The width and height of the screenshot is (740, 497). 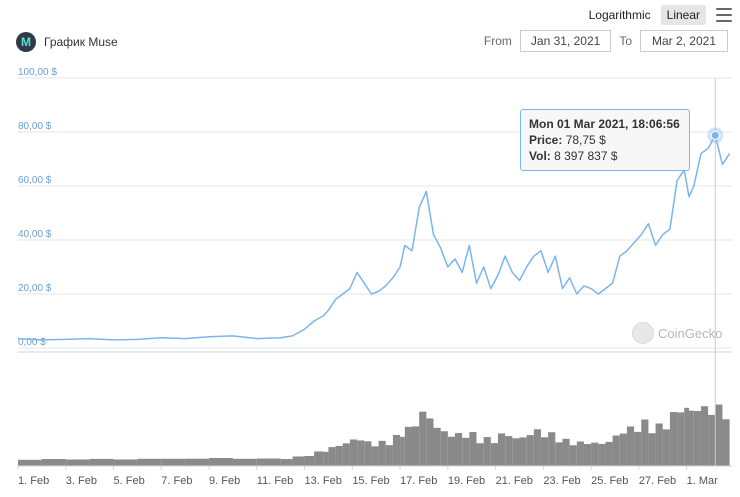 I want to click on from-date-input: Jan 31, 2021, so click(x=565, y=41).